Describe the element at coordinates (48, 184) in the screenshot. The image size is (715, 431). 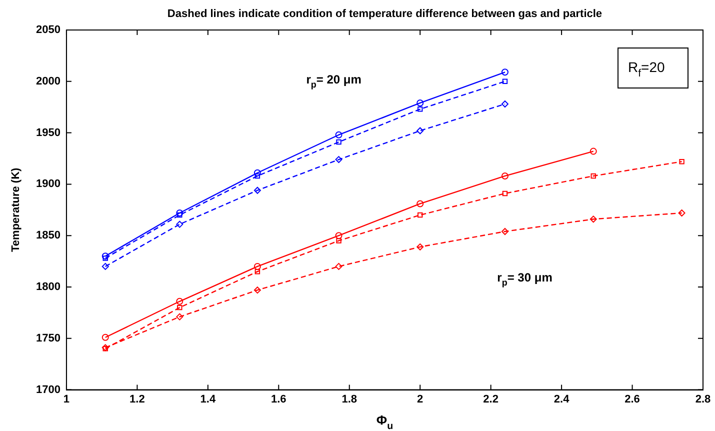
I see `y-tick-label: 1900` at that location.